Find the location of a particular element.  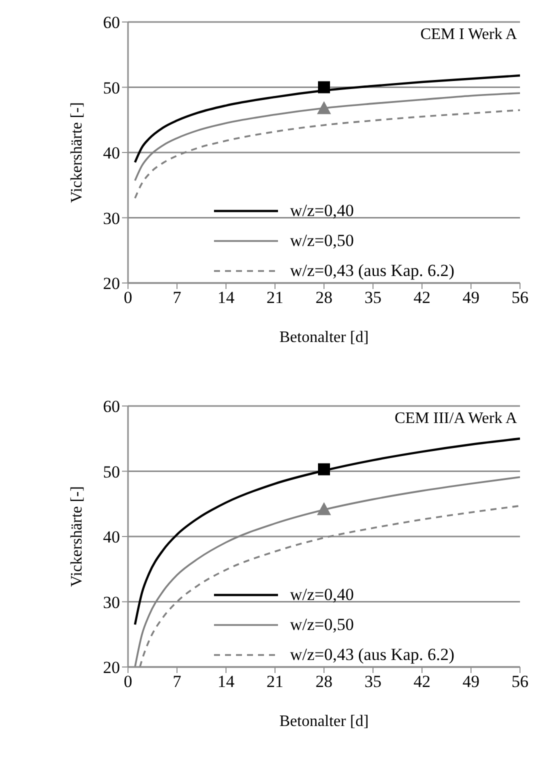

chart-title: CEM I Werk A is located at coordinates (468, 35).